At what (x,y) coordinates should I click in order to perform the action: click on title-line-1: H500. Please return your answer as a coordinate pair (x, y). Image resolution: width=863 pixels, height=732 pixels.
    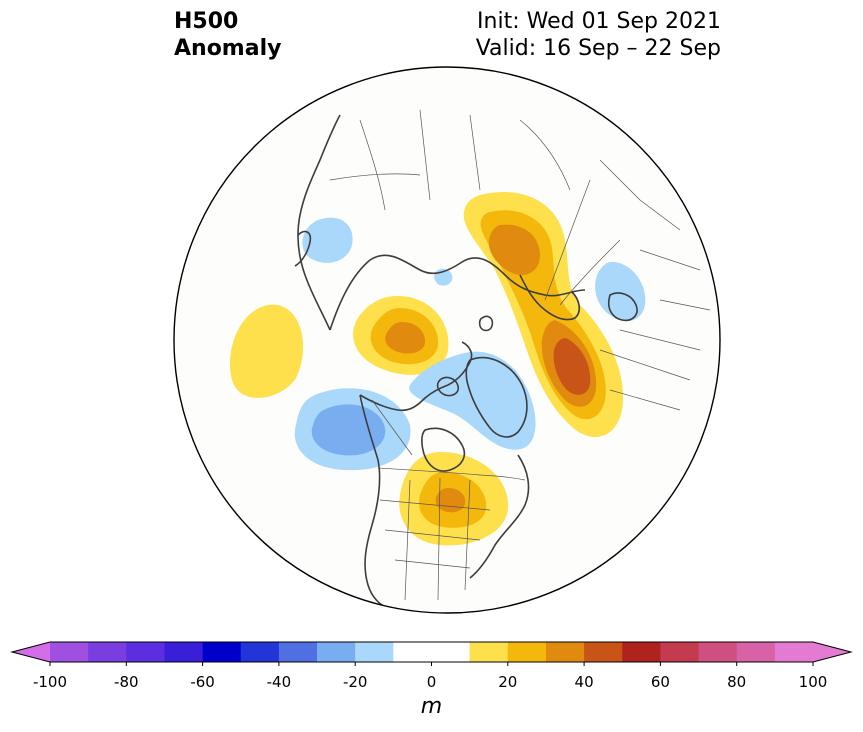
    Looking at the image, I should click on (206, 21).